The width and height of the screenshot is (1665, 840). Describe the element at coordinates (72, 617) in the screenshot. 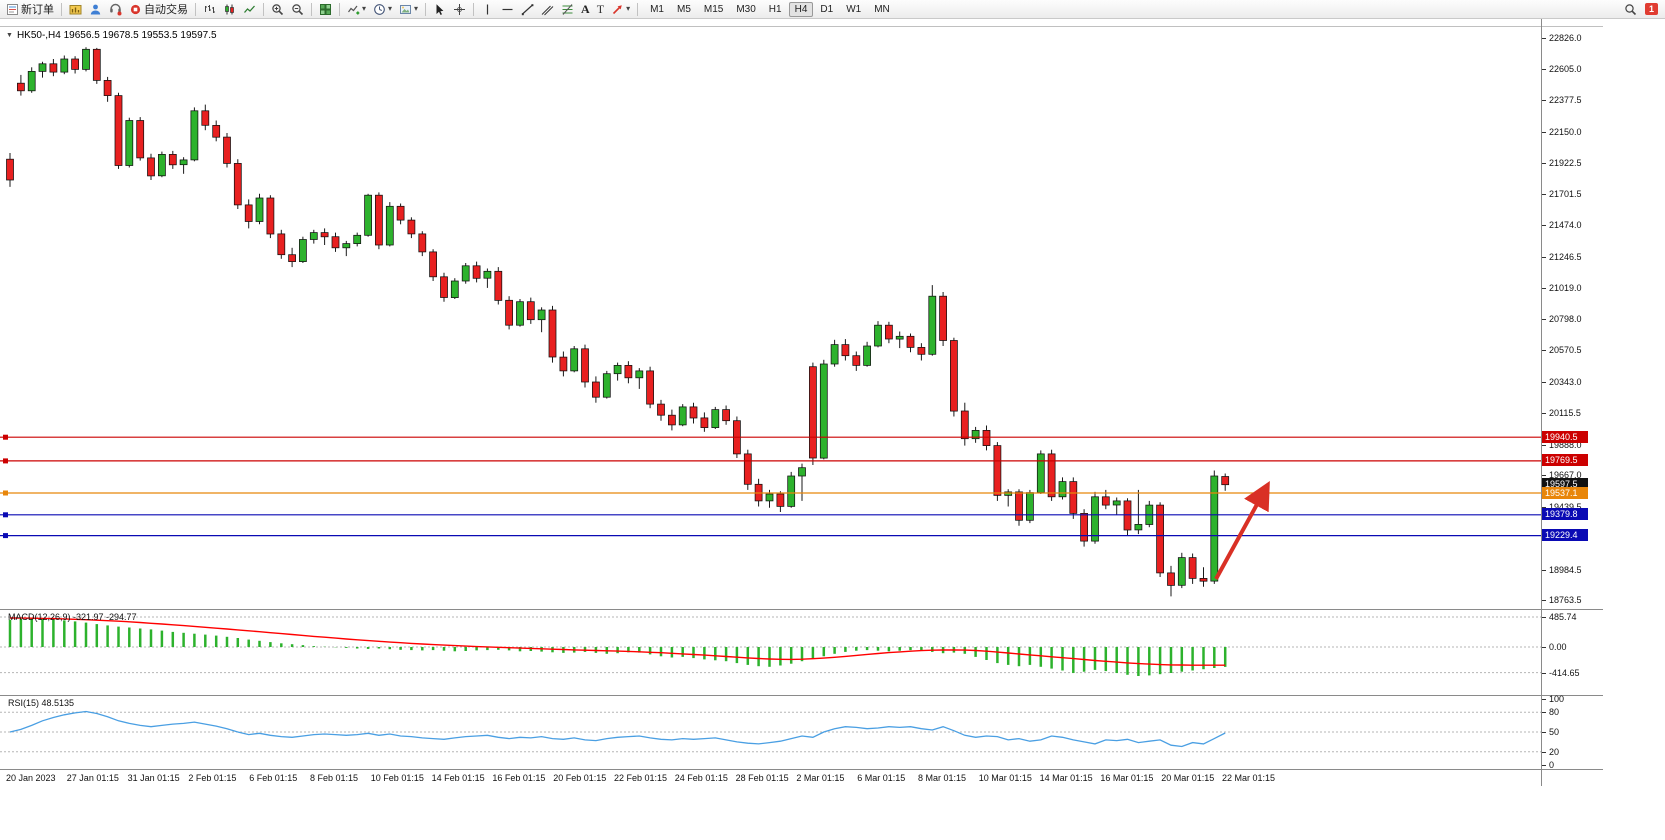

I see `macd-label: MACD(12,26,9) -321.97 -294.77` at that location.